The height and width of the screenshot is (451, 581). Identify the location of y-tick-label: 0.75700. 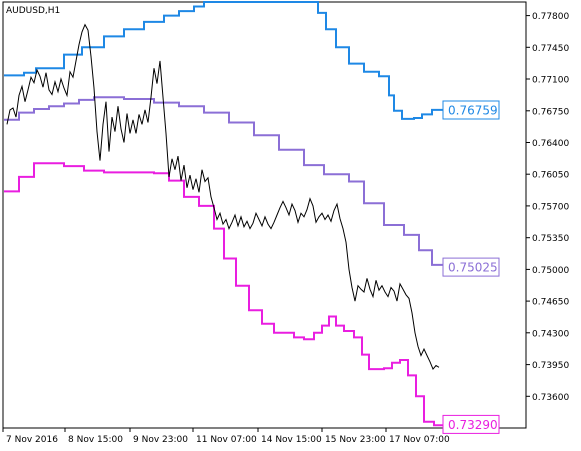
(550, 207).